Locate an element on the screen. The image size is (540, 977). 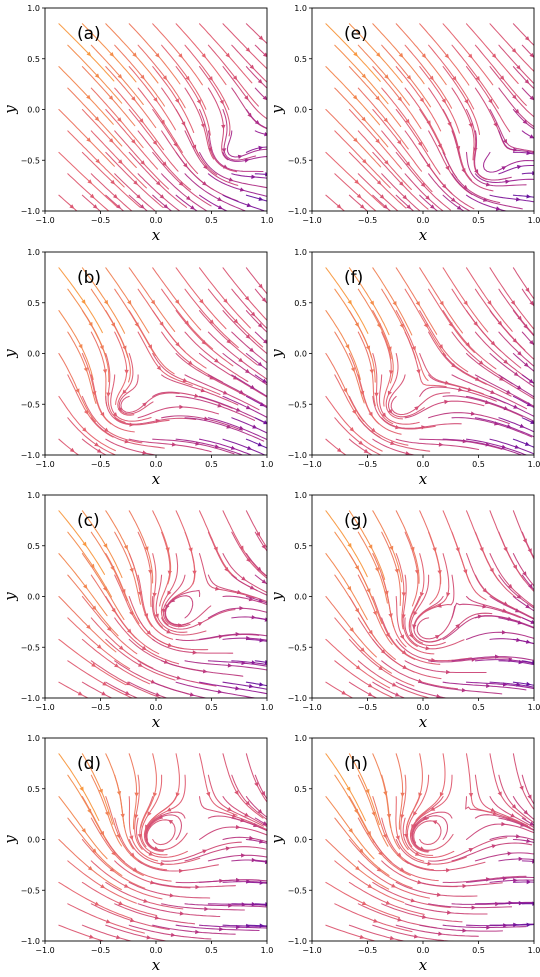
x-axis-label: x is located at coordinates (423, 479).